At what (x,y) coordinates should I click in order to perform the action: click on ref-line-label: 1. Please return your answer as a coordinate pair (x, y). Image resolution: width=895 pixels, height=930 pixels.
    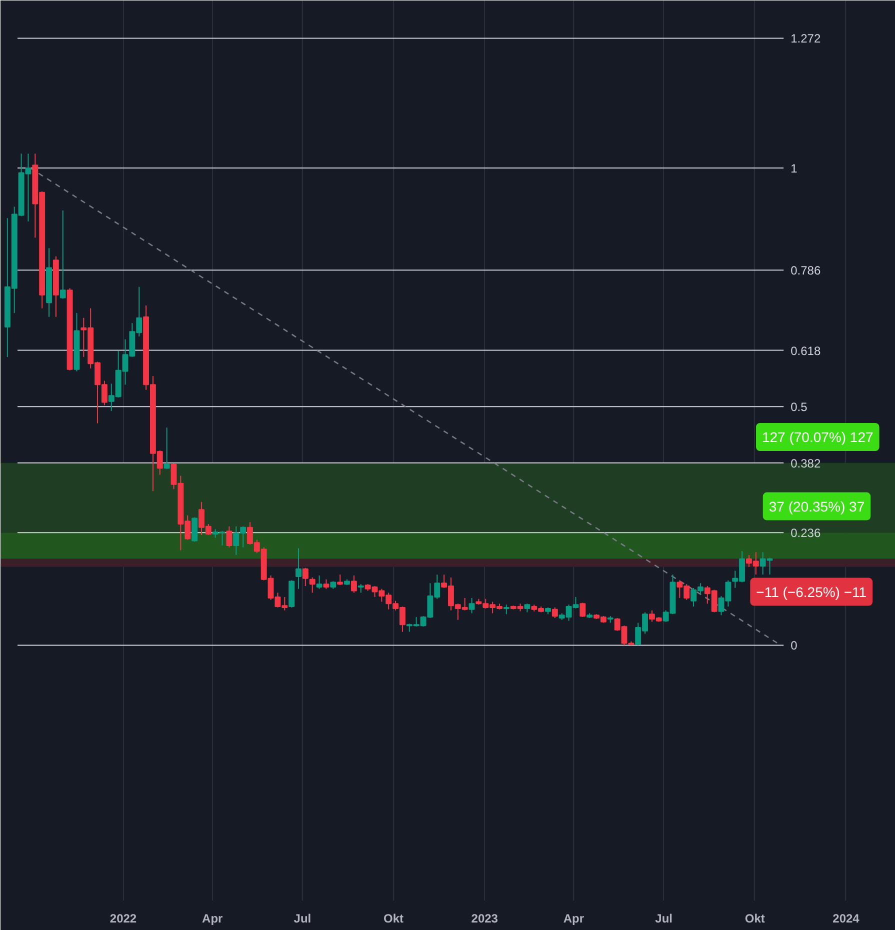
    Looking at the image, I should click on (794, 168).